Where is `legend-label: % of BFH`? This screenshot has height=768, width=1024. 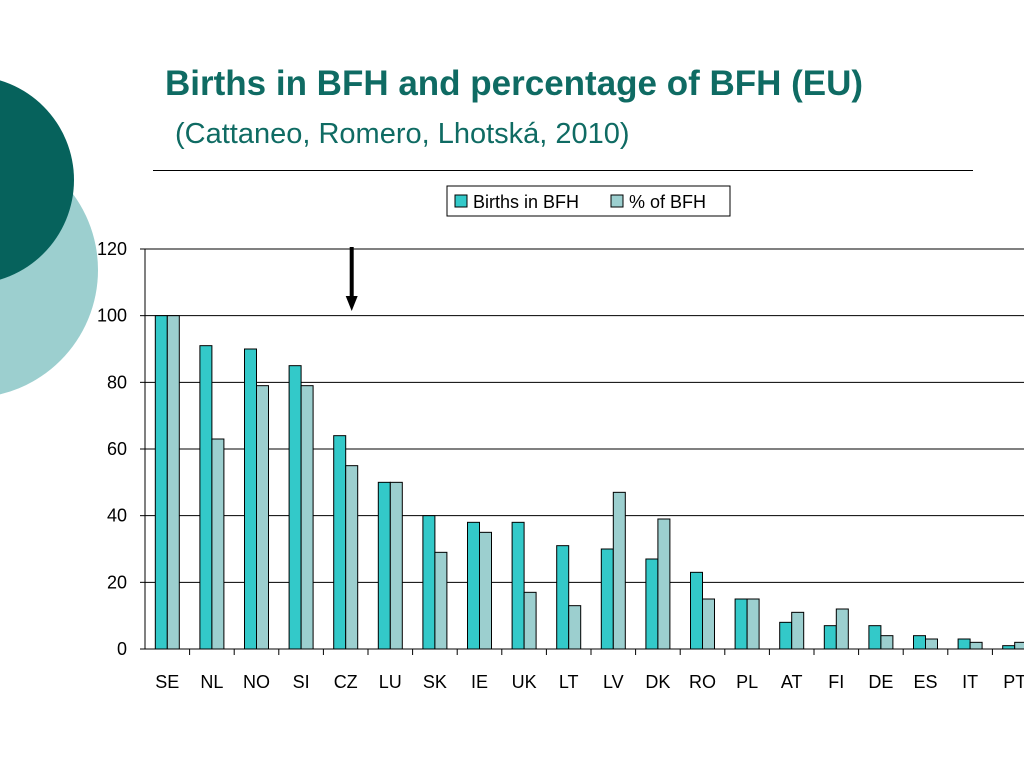 legend-label: % of BFH is located at coordinates (667, 202).